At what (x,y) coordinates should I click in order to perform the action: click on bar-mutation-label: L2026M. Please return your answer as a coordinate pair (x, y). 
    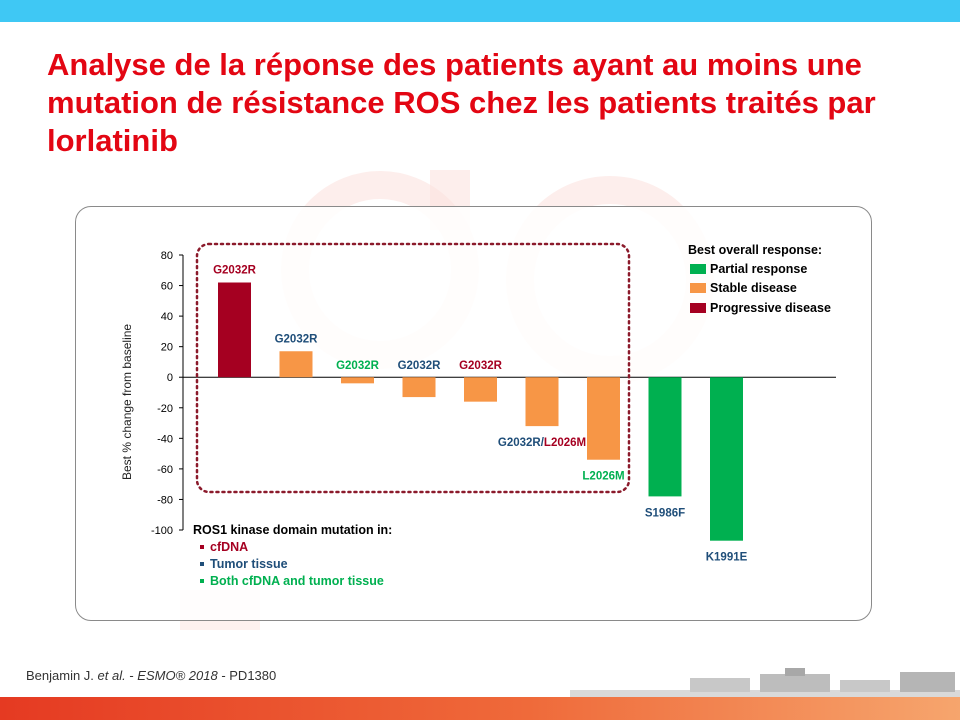
    Looking at the image, I should click on (603, 477).